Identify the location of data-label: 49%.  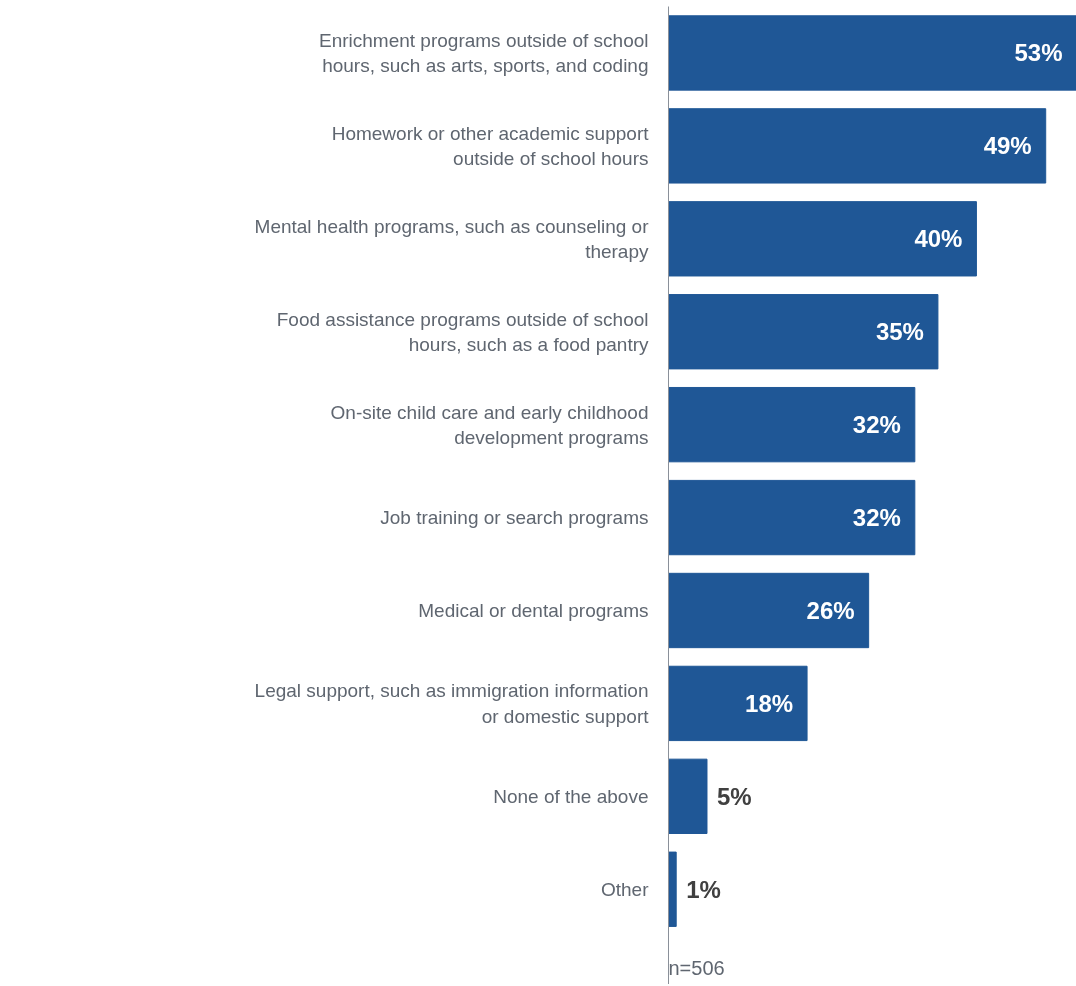
(1007, 146).